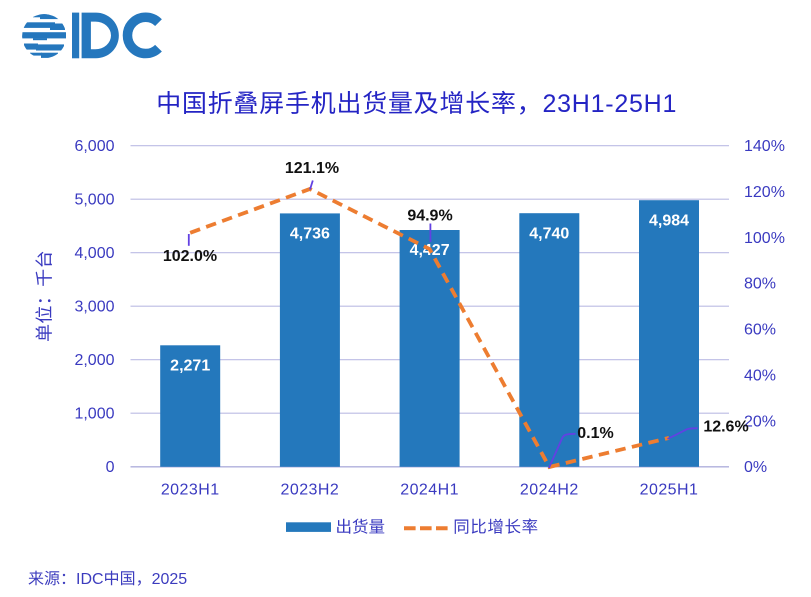 Image resolution: width=811 pixels, height=597 pixels. What do you see at coordinates (190, 256) in the screenshot?
I see `svg-text: 102.0%` at bounding box center [190, 256].